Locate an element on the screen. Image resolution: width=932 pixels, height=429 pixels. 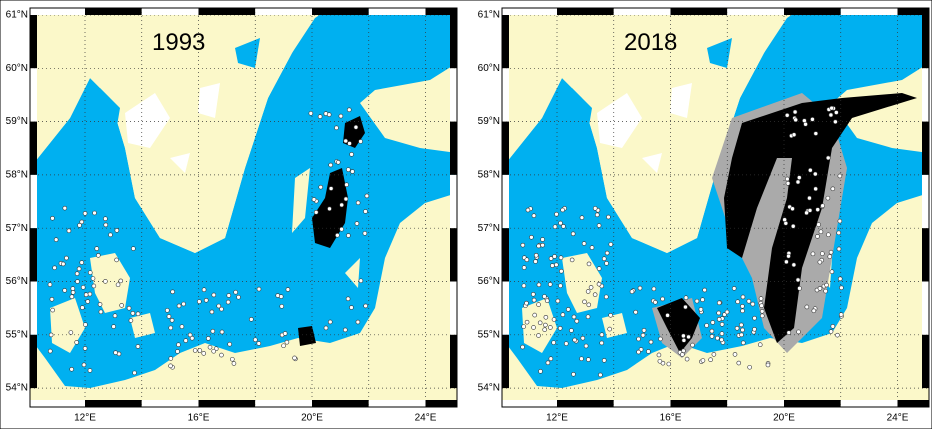
lon-label: 20°E is located at coordinates (784, 418).